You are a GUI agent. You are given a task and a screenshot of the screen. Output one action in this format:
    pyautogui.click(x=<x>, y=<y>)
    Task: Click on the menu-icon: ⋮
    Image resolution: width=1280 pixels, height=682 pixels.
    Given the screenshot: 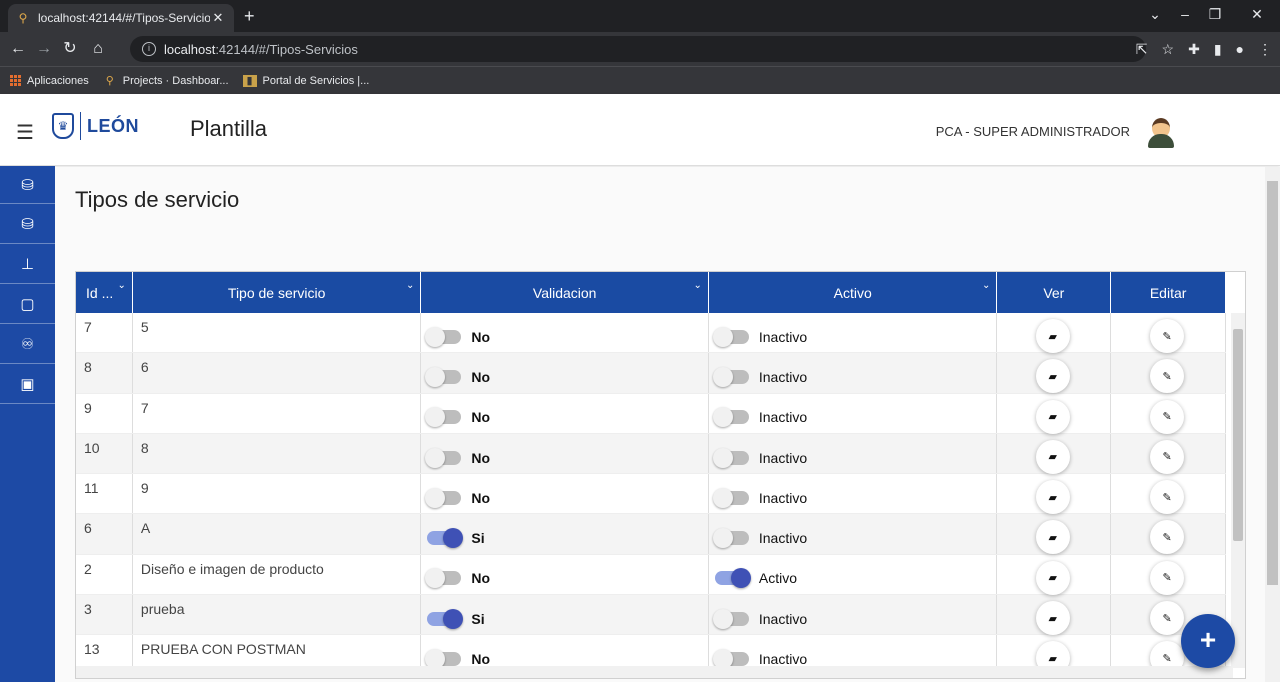 What is the action you would take?
    pyautogui.click(x=1265, y=49)
    